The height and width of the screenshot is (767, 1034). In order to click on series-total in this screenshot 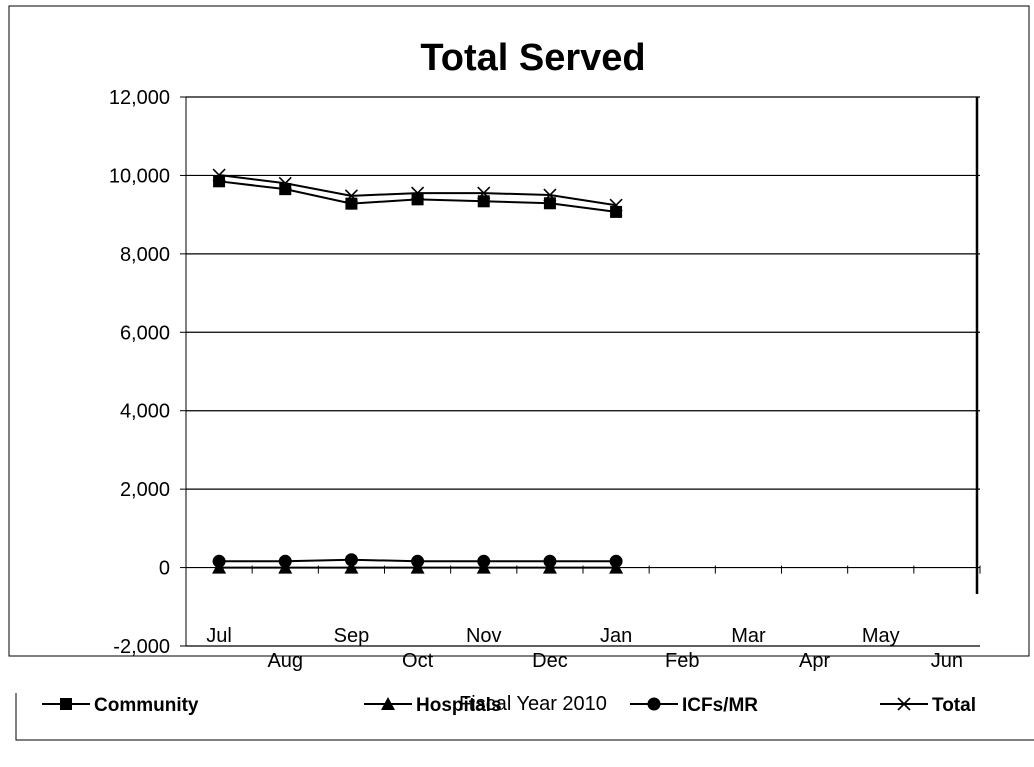, I will do `click(417, 190)`.